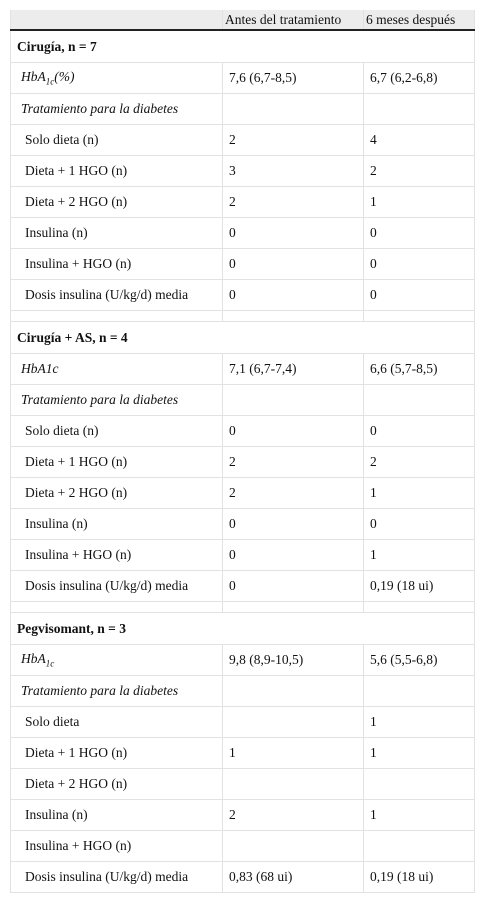  What do you see at coordinates (242, 171) in the screenshot?
I see `data-row: Dieta + 1 HGO (n) 3 2` at bounding box center [242, 171].